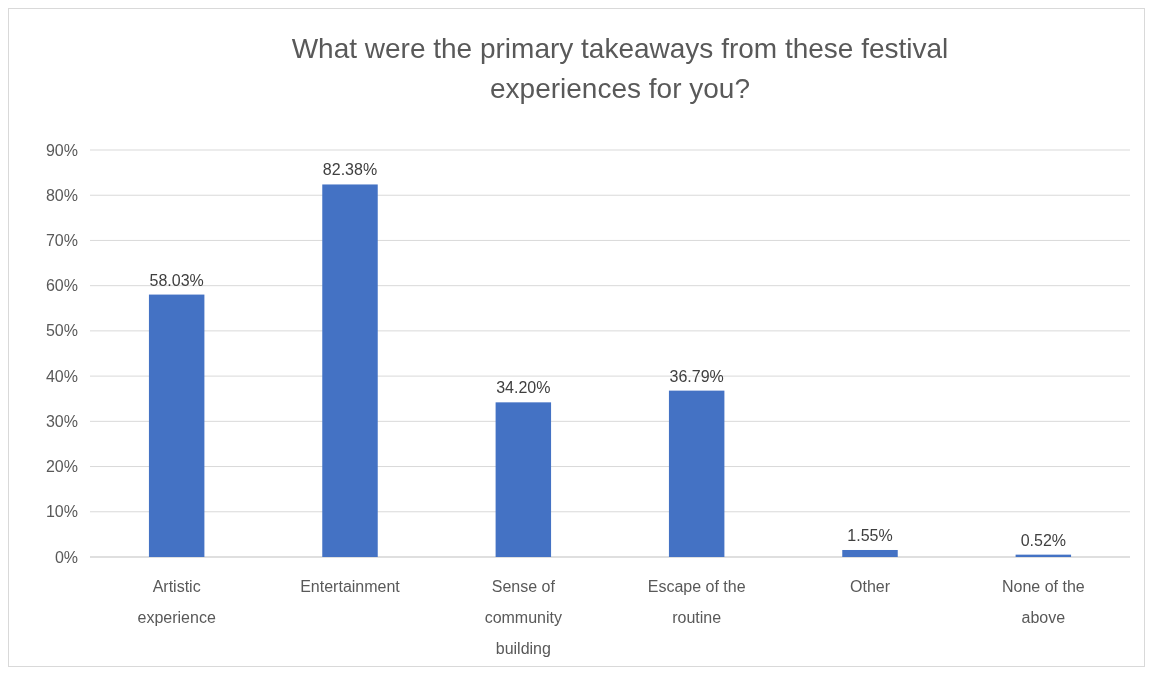 This screenshot has height=675, width=1153. I want to click on y-tick-label: 80%, so click(61, 195).